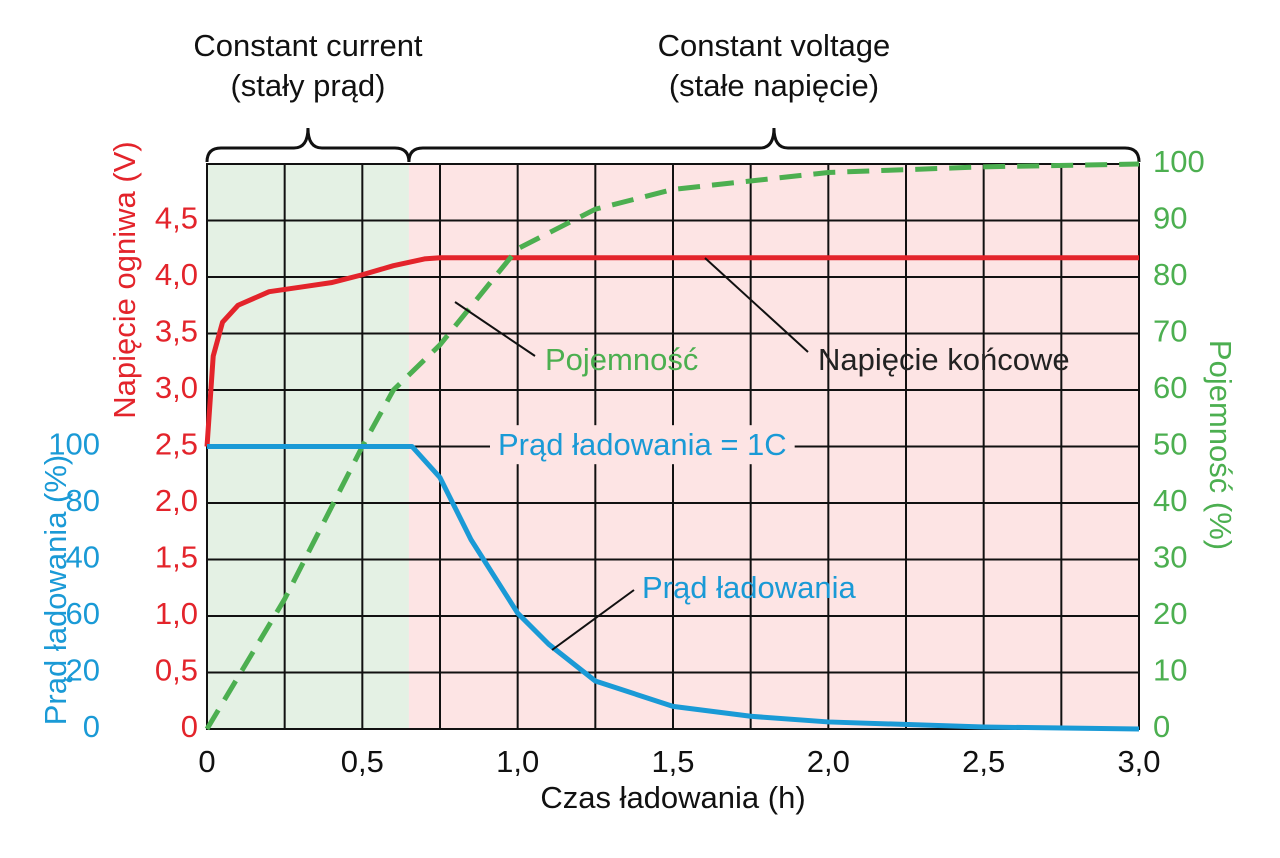  I want to click on phase-title: Constant current, so click(308, 45).